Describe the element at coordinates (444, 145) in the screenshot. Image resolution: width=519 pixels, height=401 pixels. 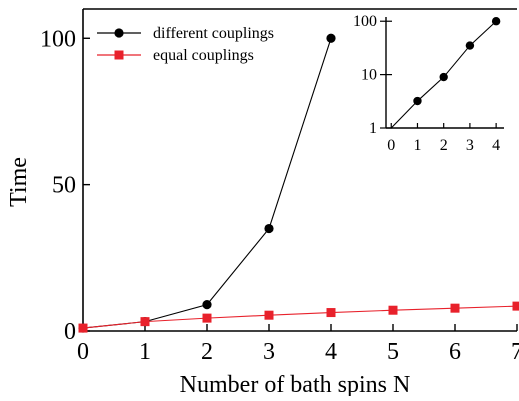
I see `inset-x-tick-label: 2` at that location.